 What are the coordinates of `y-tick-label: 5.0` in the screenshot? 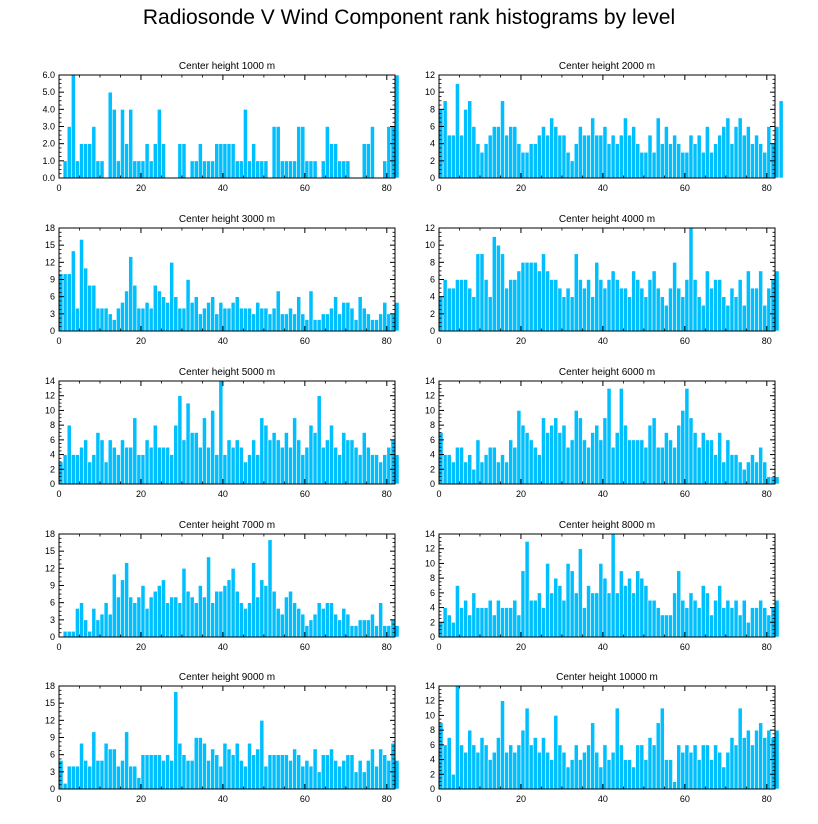 It's located at (48, 92).